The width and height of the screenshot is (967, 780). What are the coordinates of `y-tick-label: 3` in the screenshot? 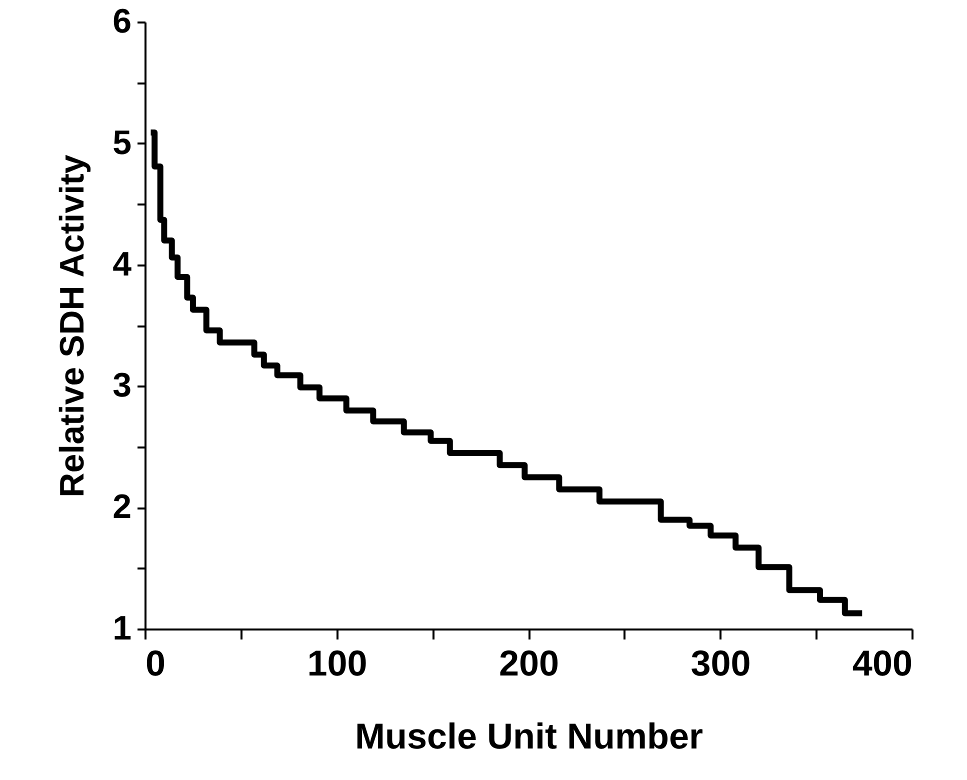 It's located at (122, 385).